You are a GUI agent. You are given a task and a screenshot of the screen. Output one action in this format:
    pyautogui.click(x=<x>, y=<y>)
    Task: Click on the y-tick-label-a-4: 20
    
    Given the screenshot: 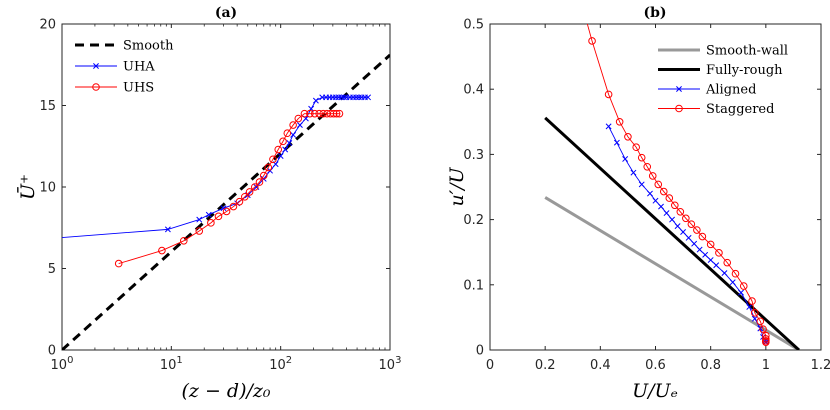 What is the action you would take?
    pyautogui.click(x=47, y=25)
    